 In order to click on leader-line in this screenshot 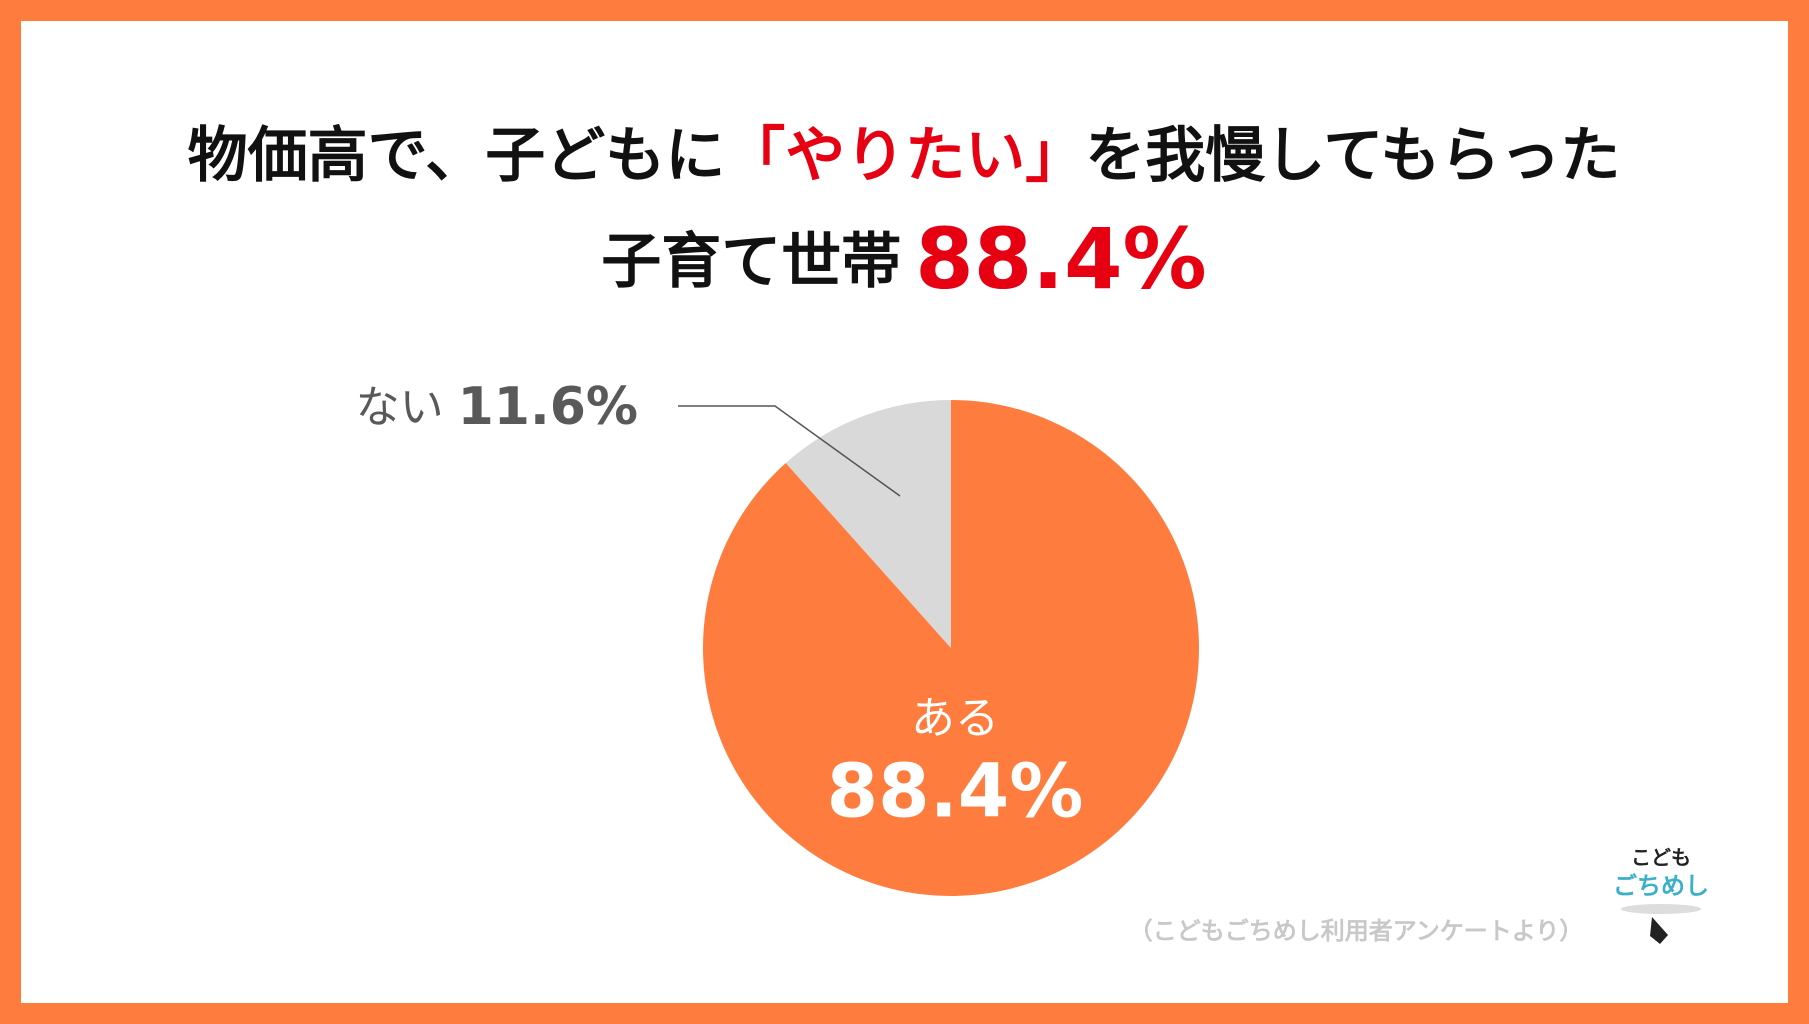, I will do `click(789, 451)`.